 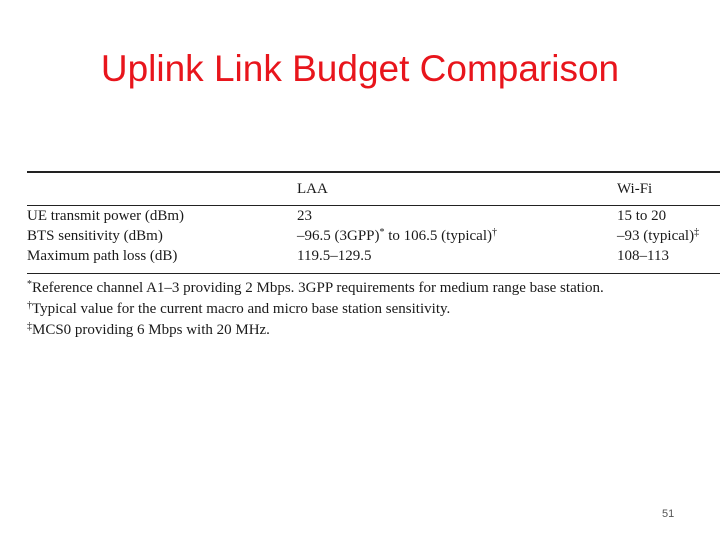 I want to click on table-header-row: LAA Wi-Fi, so click(x=373, y=186).